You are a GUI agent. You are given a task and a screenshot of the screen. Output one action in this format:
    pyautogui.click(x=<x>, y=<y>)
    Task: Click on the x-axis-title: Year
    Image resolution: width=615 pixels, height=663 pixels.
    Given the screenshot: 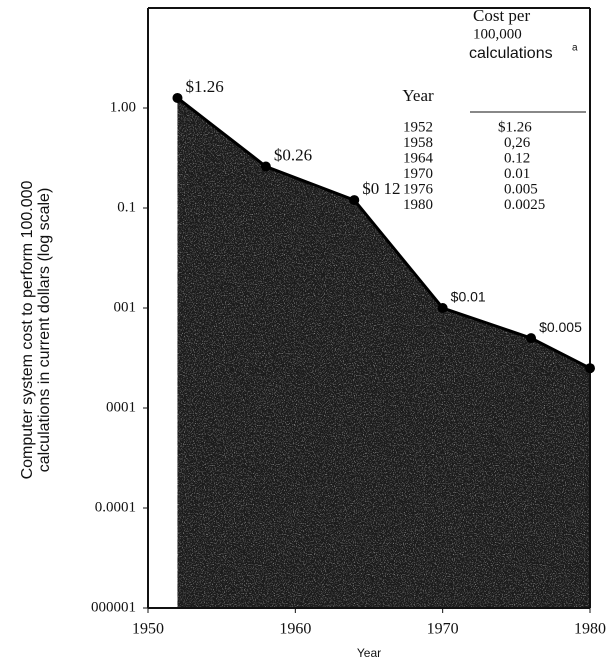 What is the action you would take?
    pyautogui.click(x=369, y=653)
    